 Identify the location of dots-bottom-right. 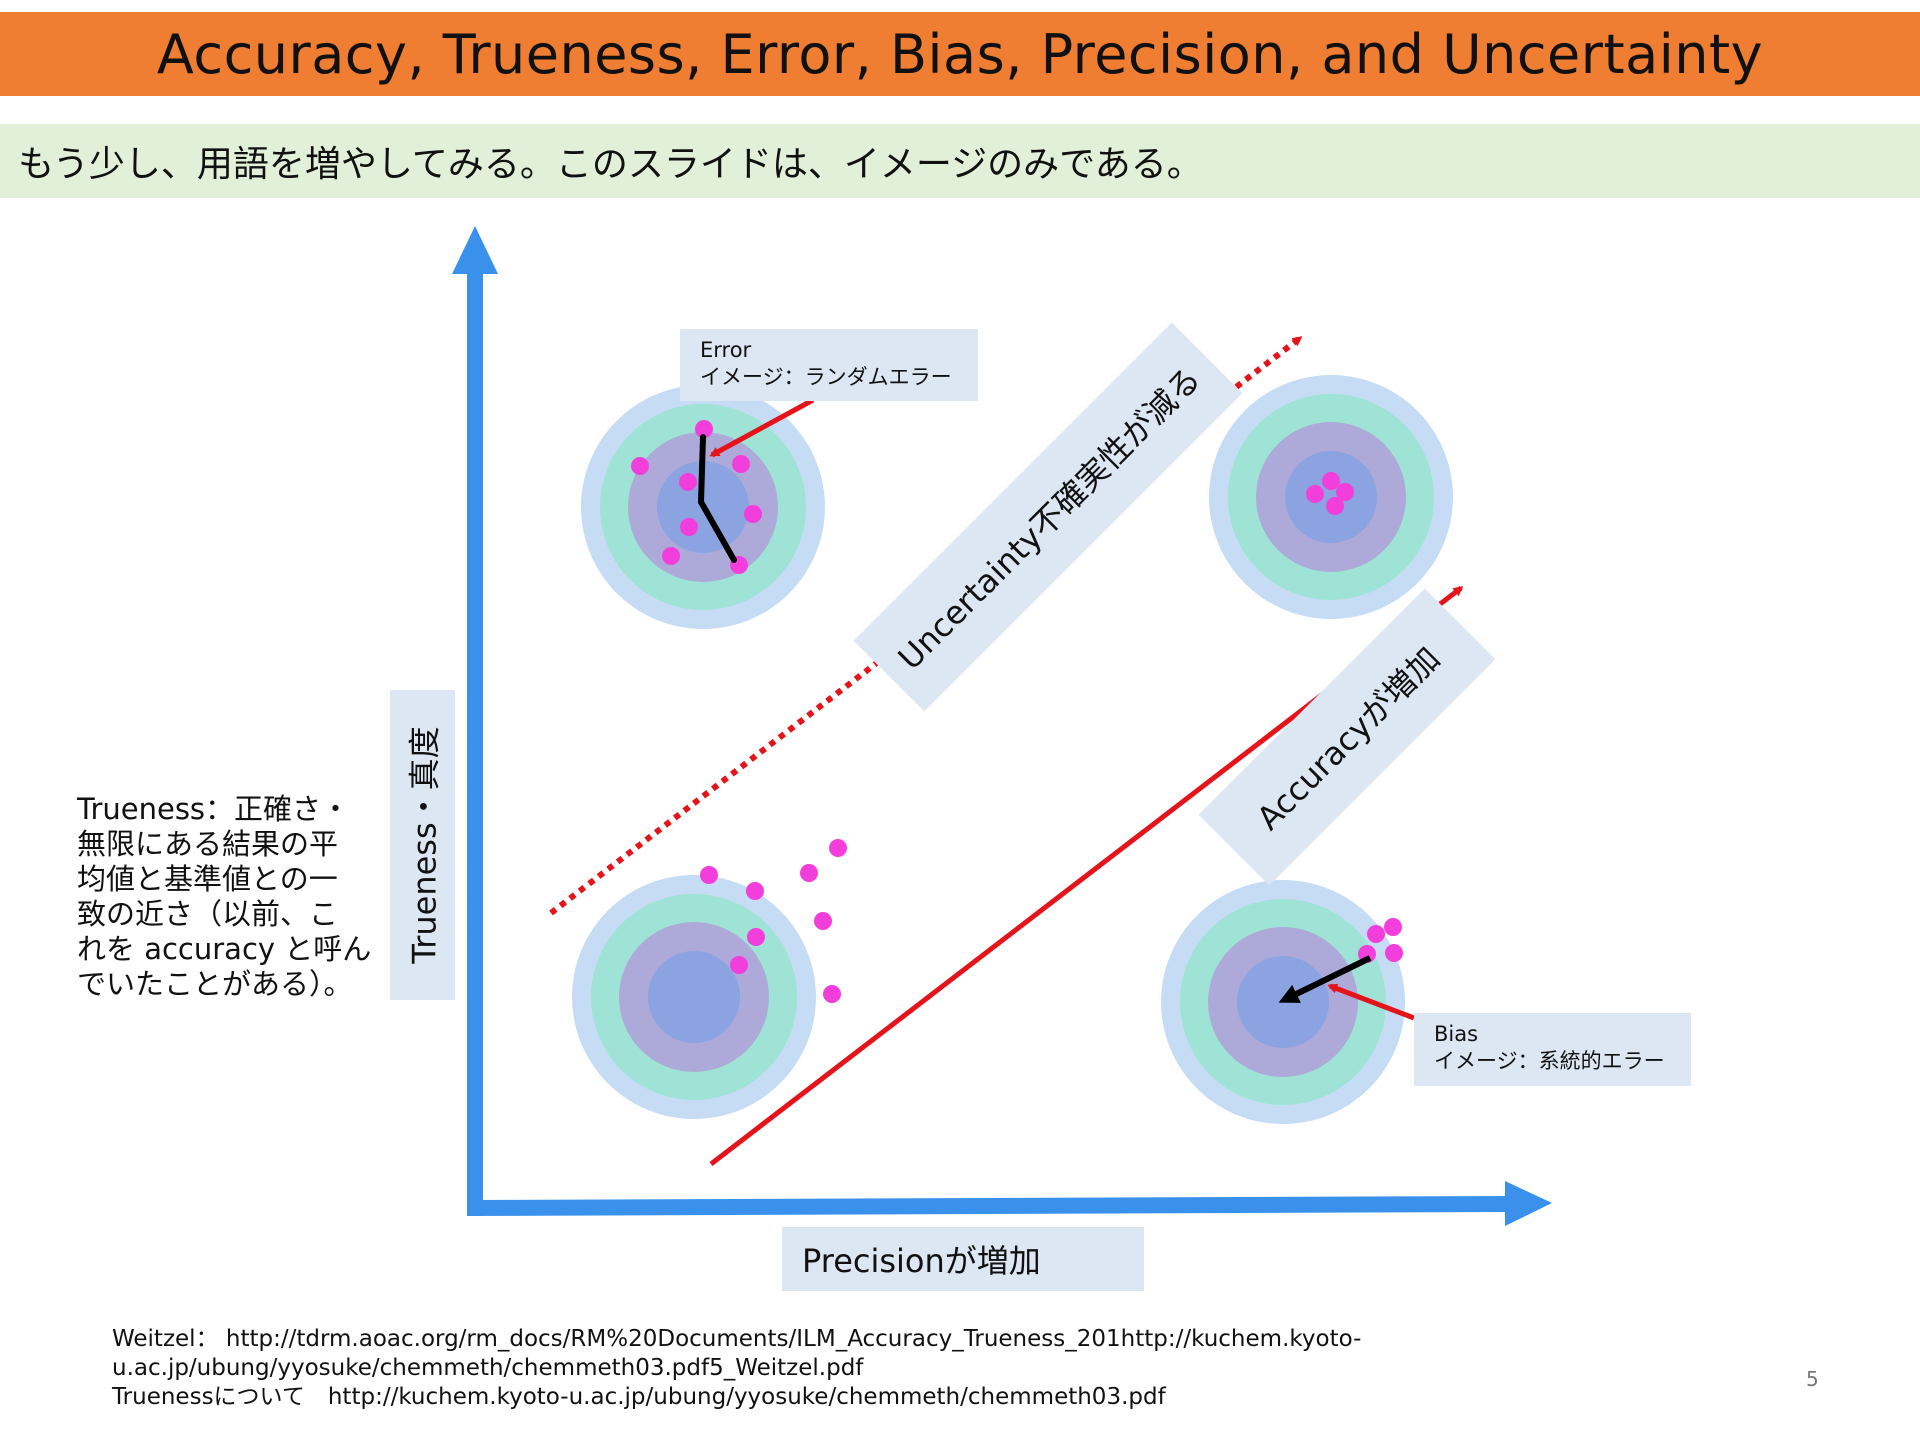
(1380, 940).